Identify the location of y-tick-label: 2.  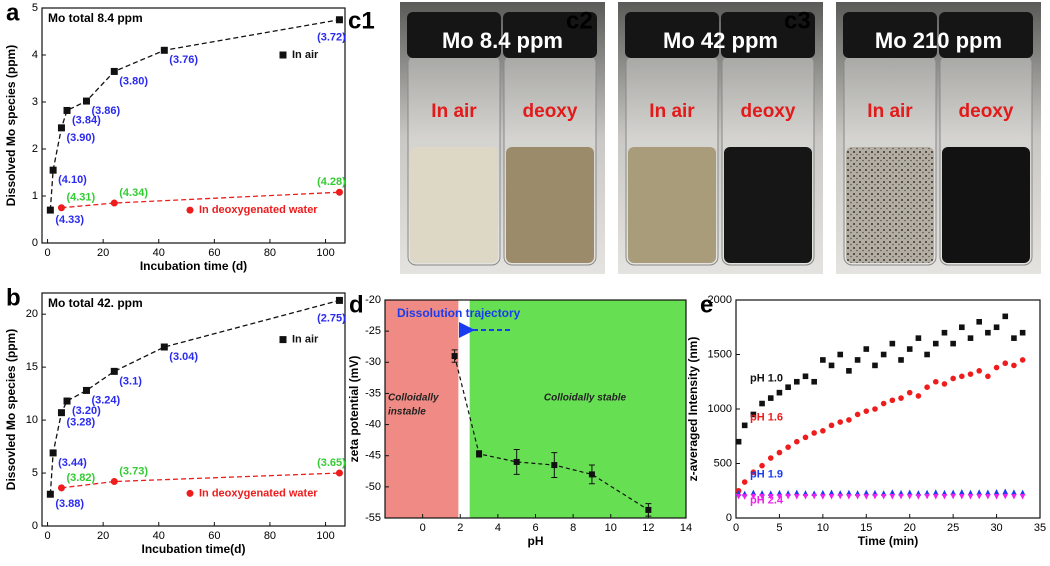
(35, 149).